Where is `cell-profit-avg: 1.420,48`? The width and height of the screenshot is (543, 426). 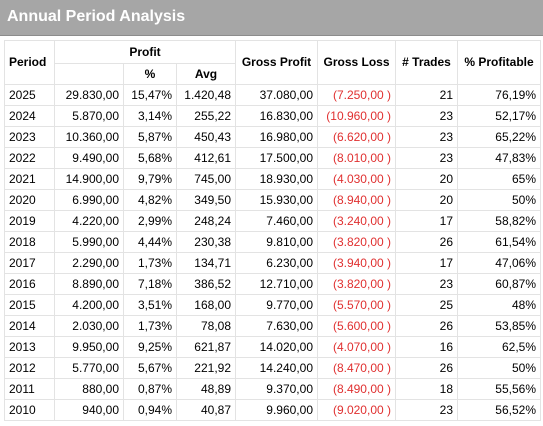 cell-profit-avg: 1.420,48 is located at coordinates (206, 95).